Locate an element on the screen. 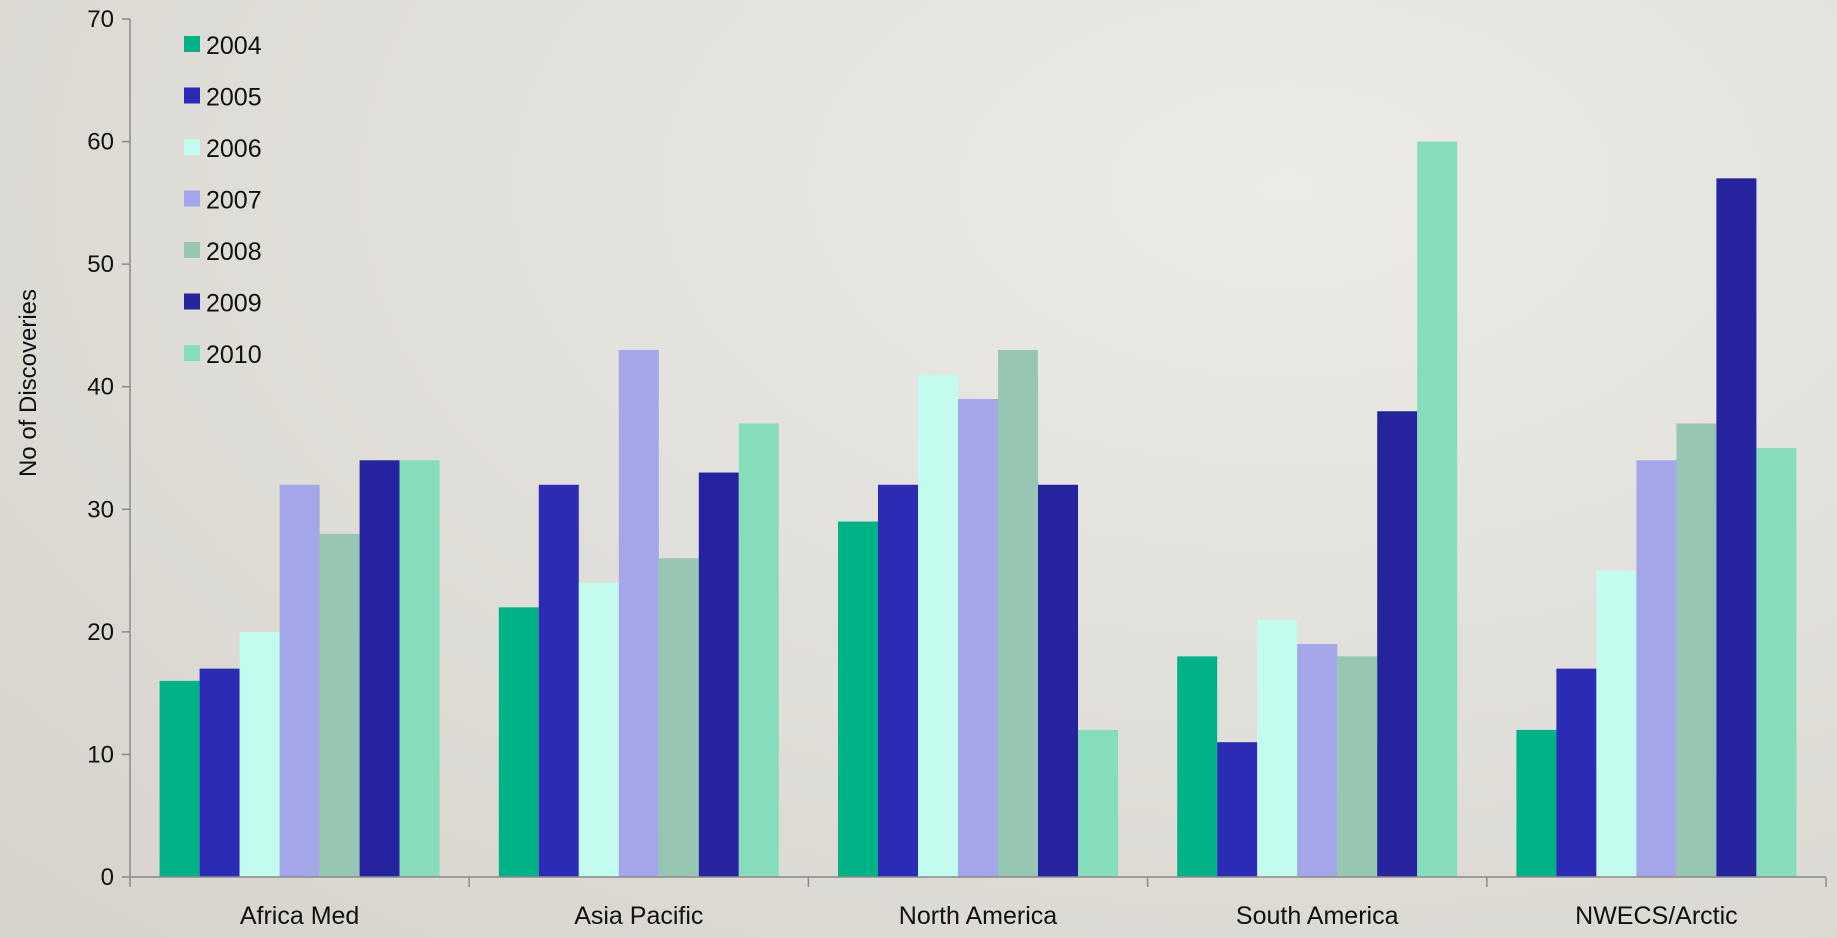 This screenshot has height=938, width=1837. y-tick-label: 30 is located at coordinates (100, 509).